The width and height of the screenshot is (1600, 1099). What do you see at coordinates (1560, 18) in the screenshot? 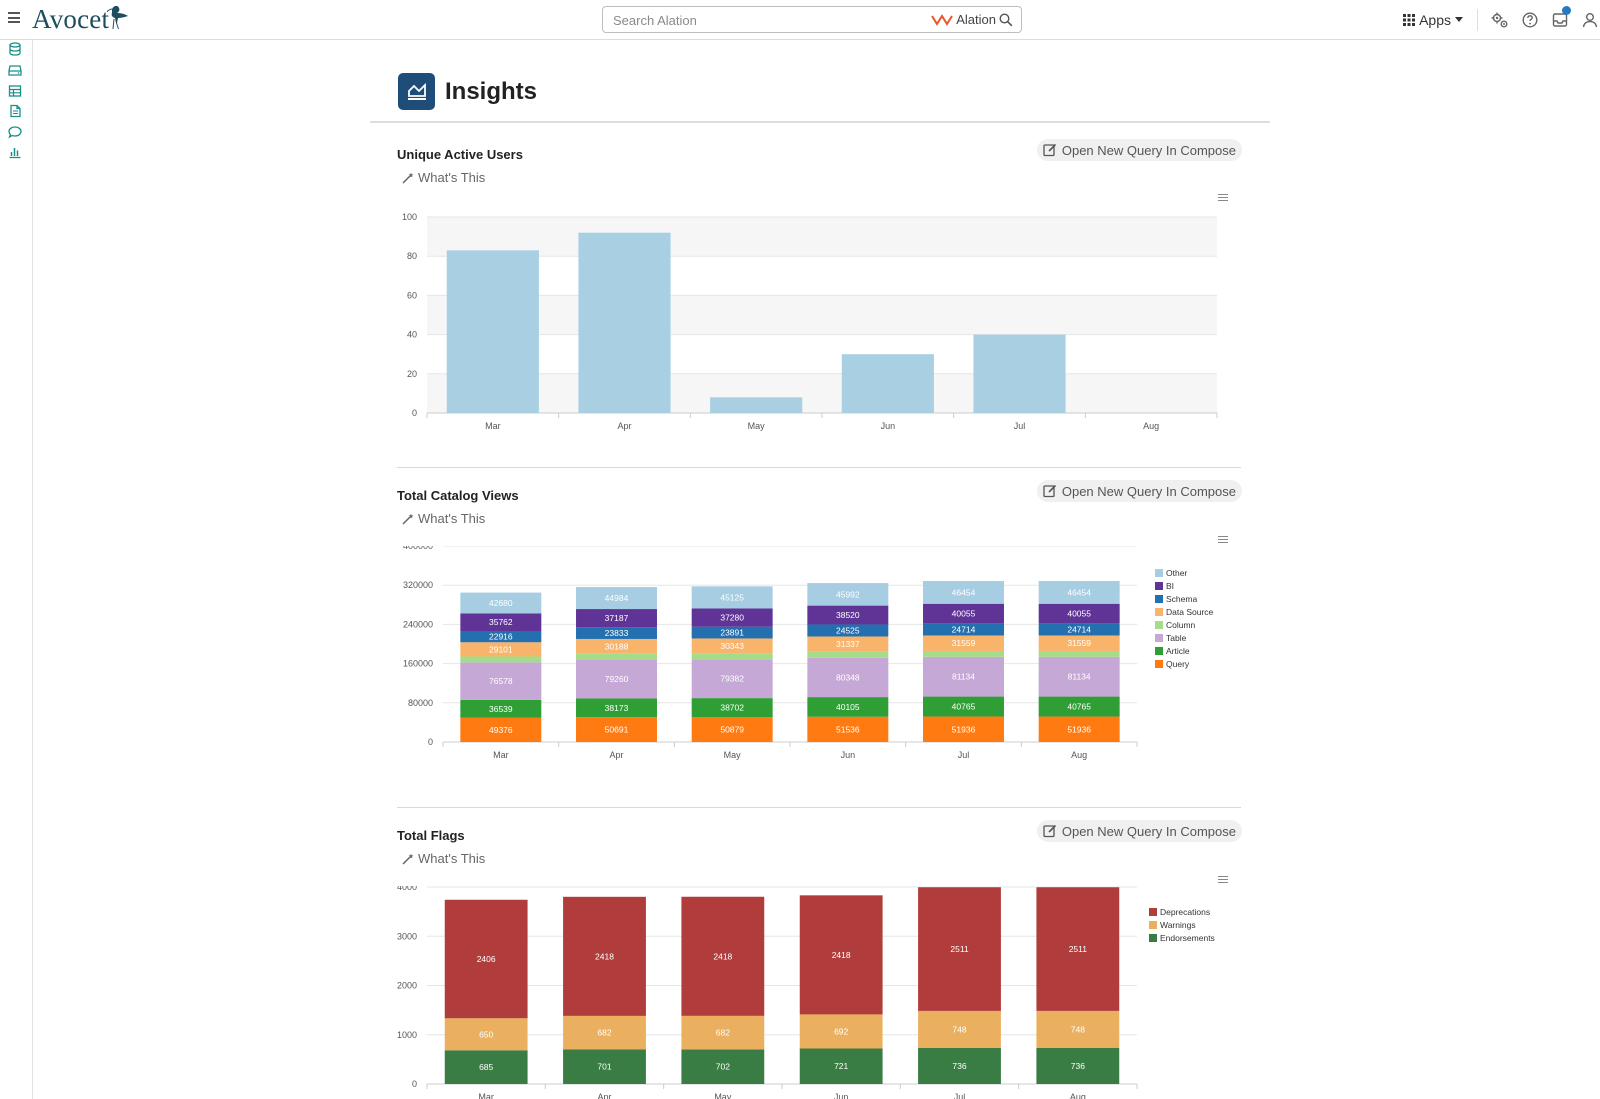
I see `inbox-icon` at bounding box center [1560, 18].